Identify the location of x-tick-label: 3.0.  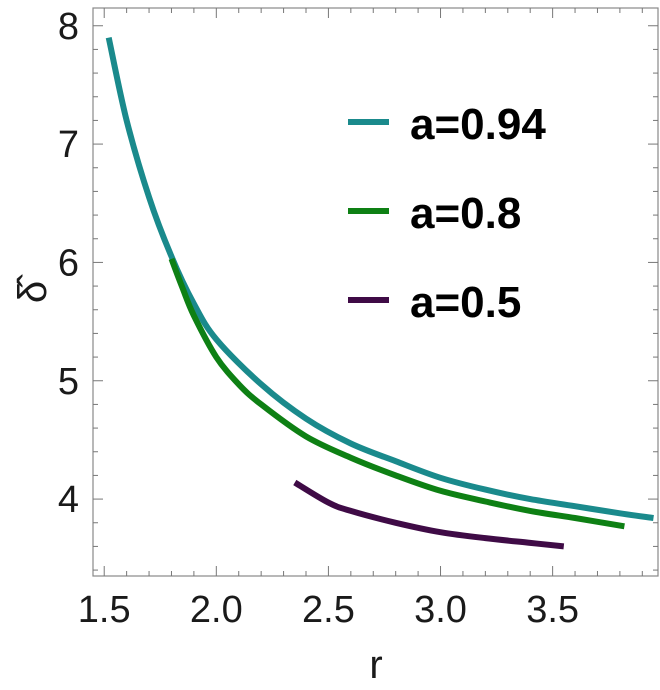
(440, 610).